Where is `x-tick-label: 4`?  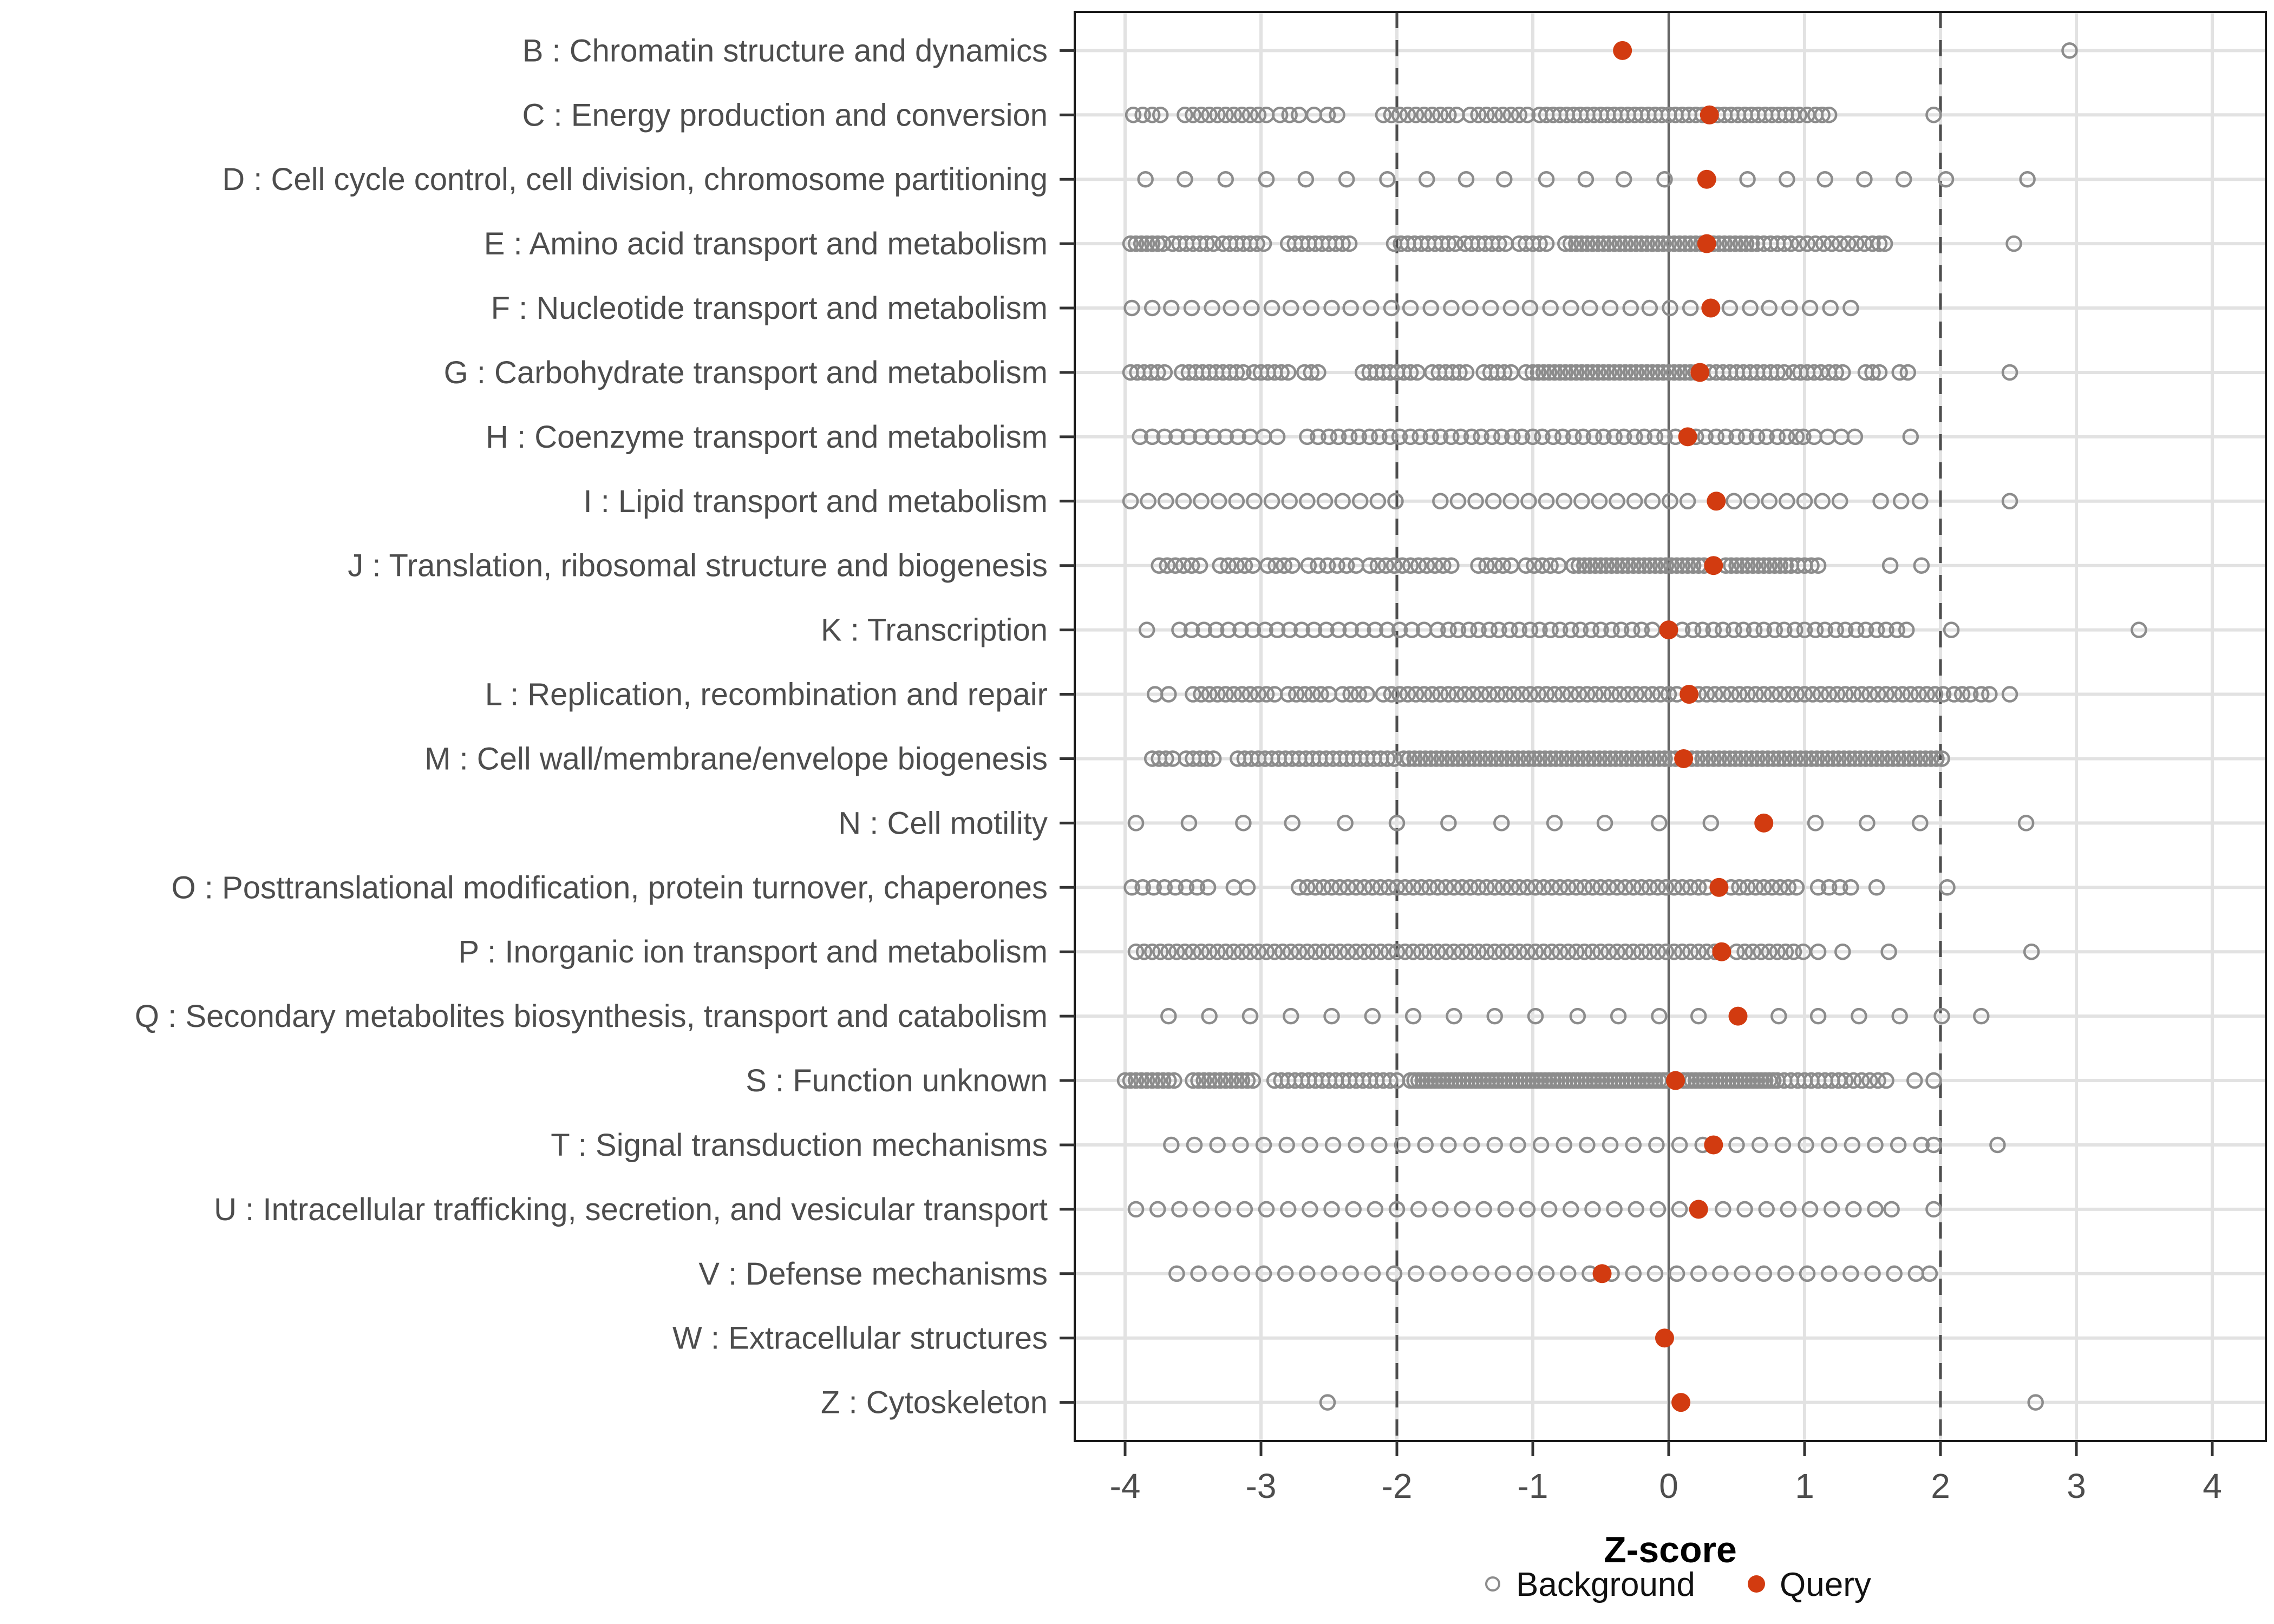 x-tick-label: 4 is located at coordinates (2212, 1486).